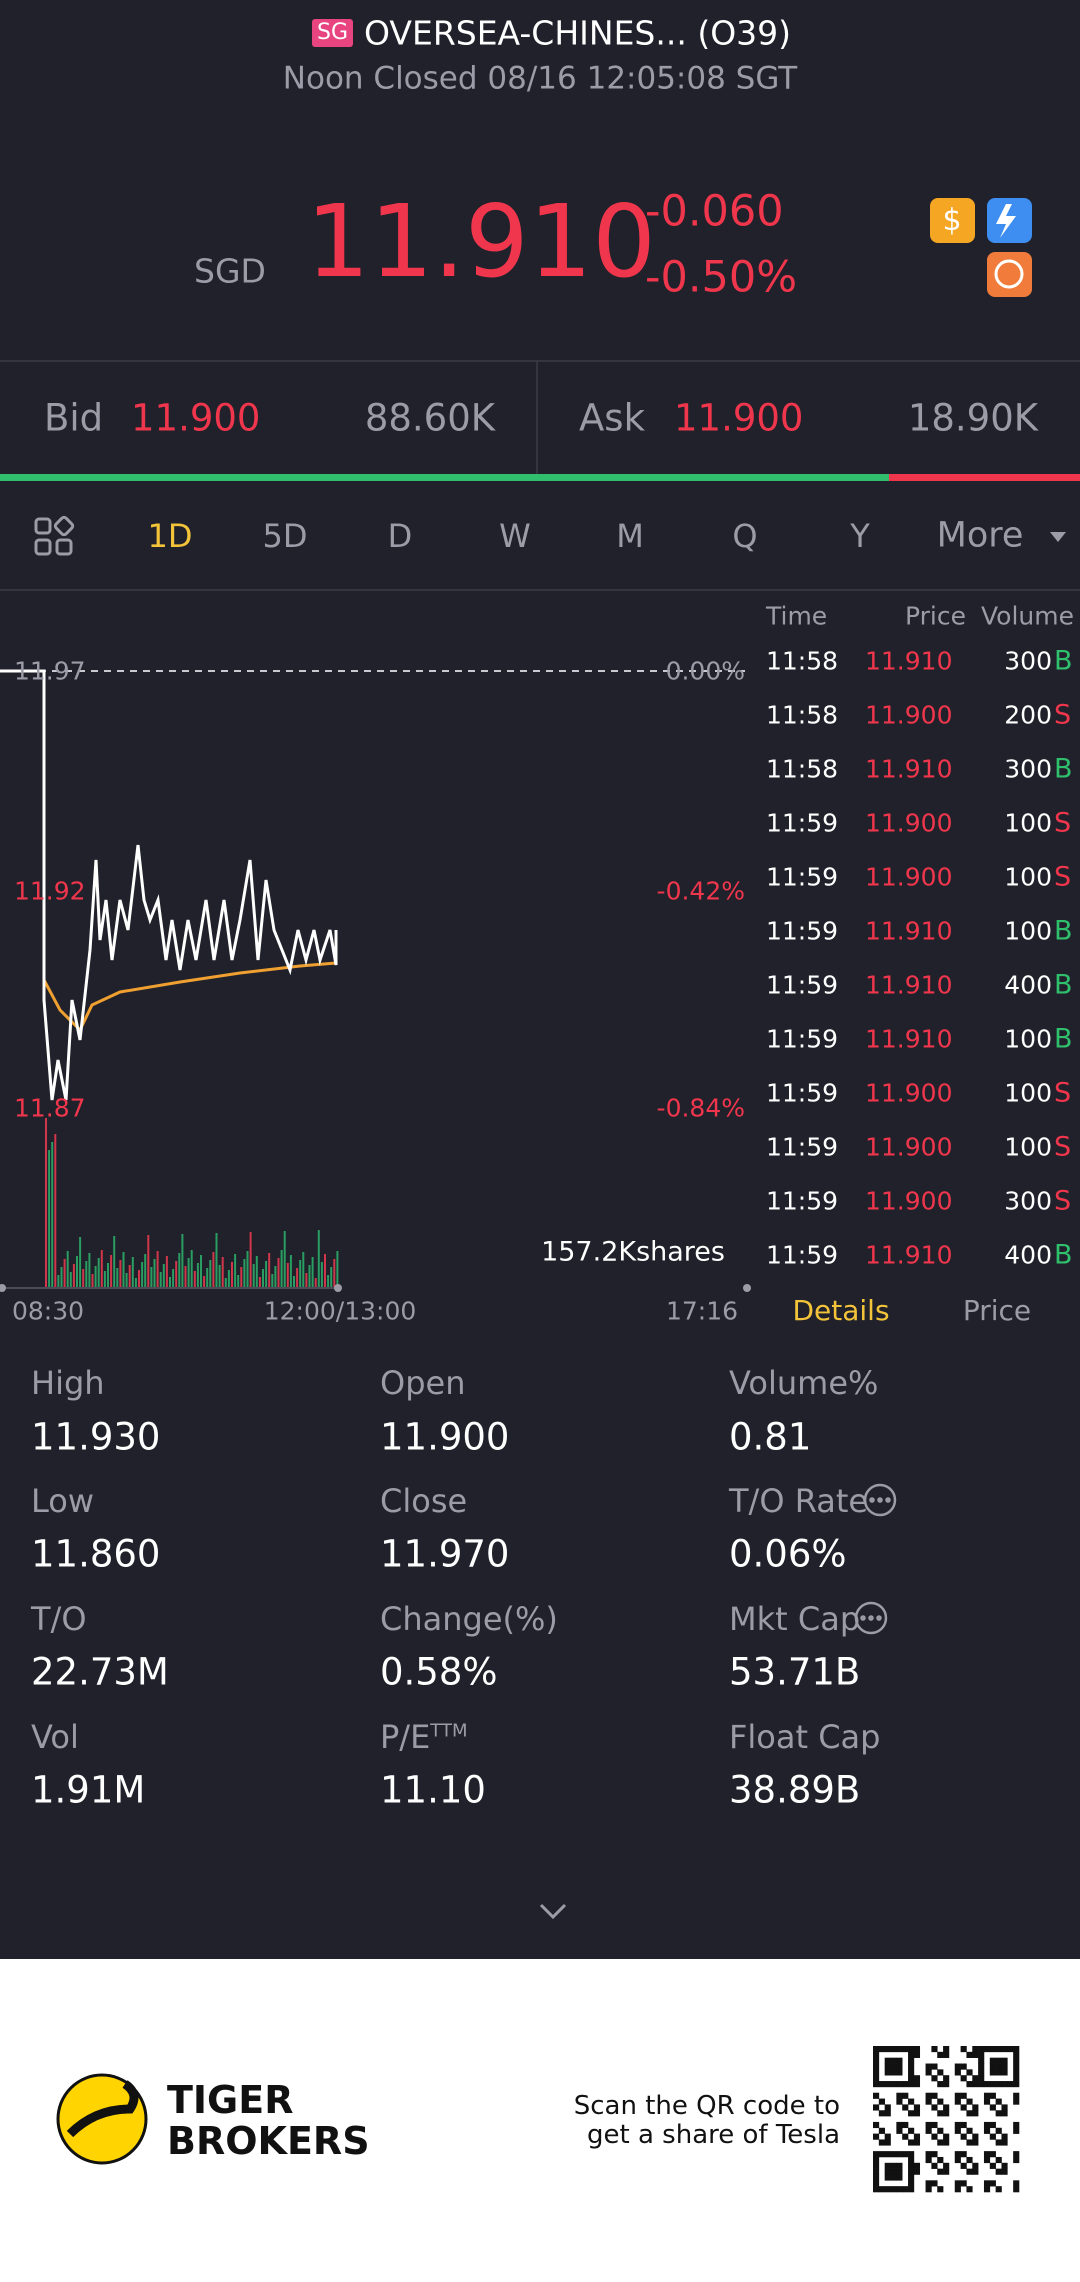 Image resolution: width=1080 pixels, height=2282 pixels. Describe the element at coordinates (338, 1288) in the screenshot. I see `axis-dot` at that location.